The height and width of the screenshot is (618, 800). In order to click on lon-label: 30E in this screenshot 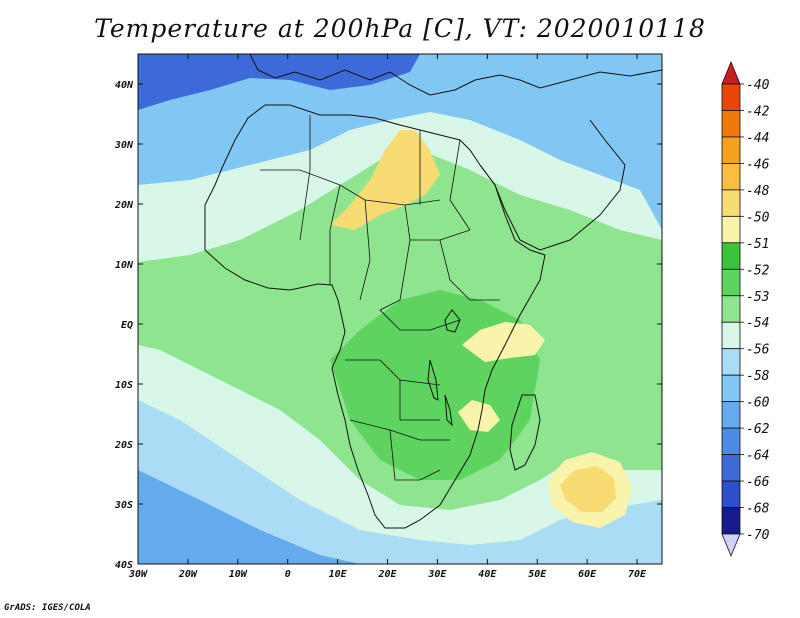, I will do `click(437, 574)`.